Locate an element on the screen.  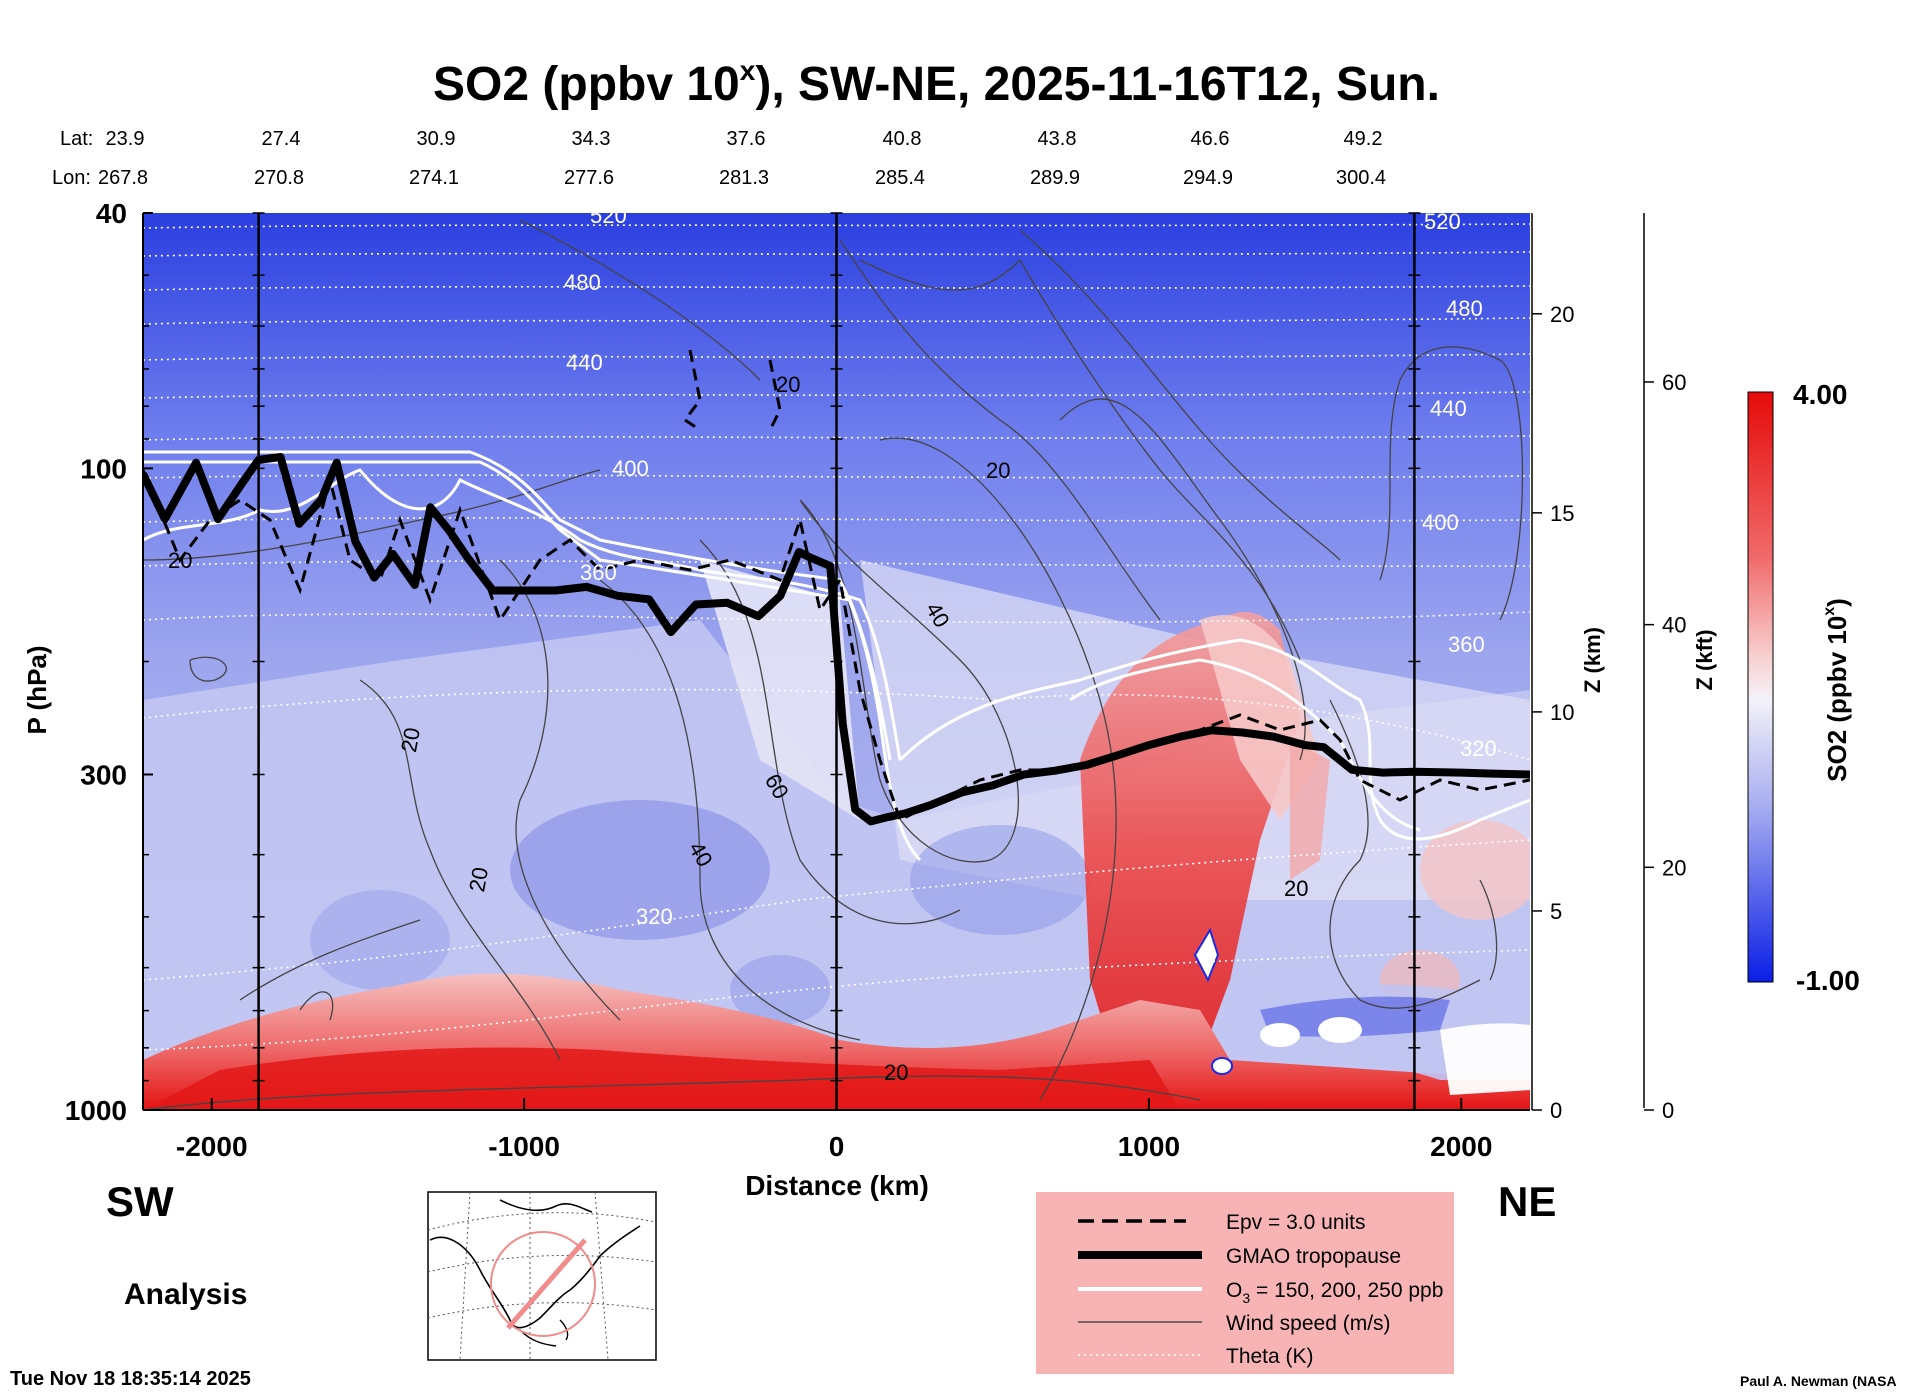
colorbar-max-label: 4.00 is located at coordinates (1820, 394).